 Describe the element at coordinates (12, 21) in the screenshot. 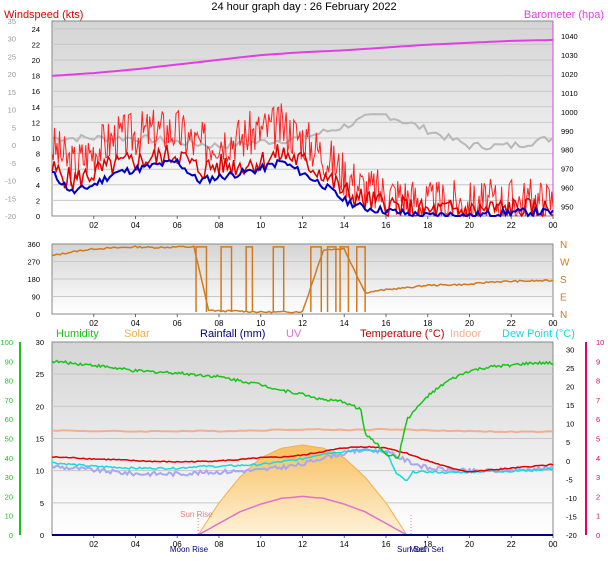

I see `wind-far-left-tick-label: 35` at that location.